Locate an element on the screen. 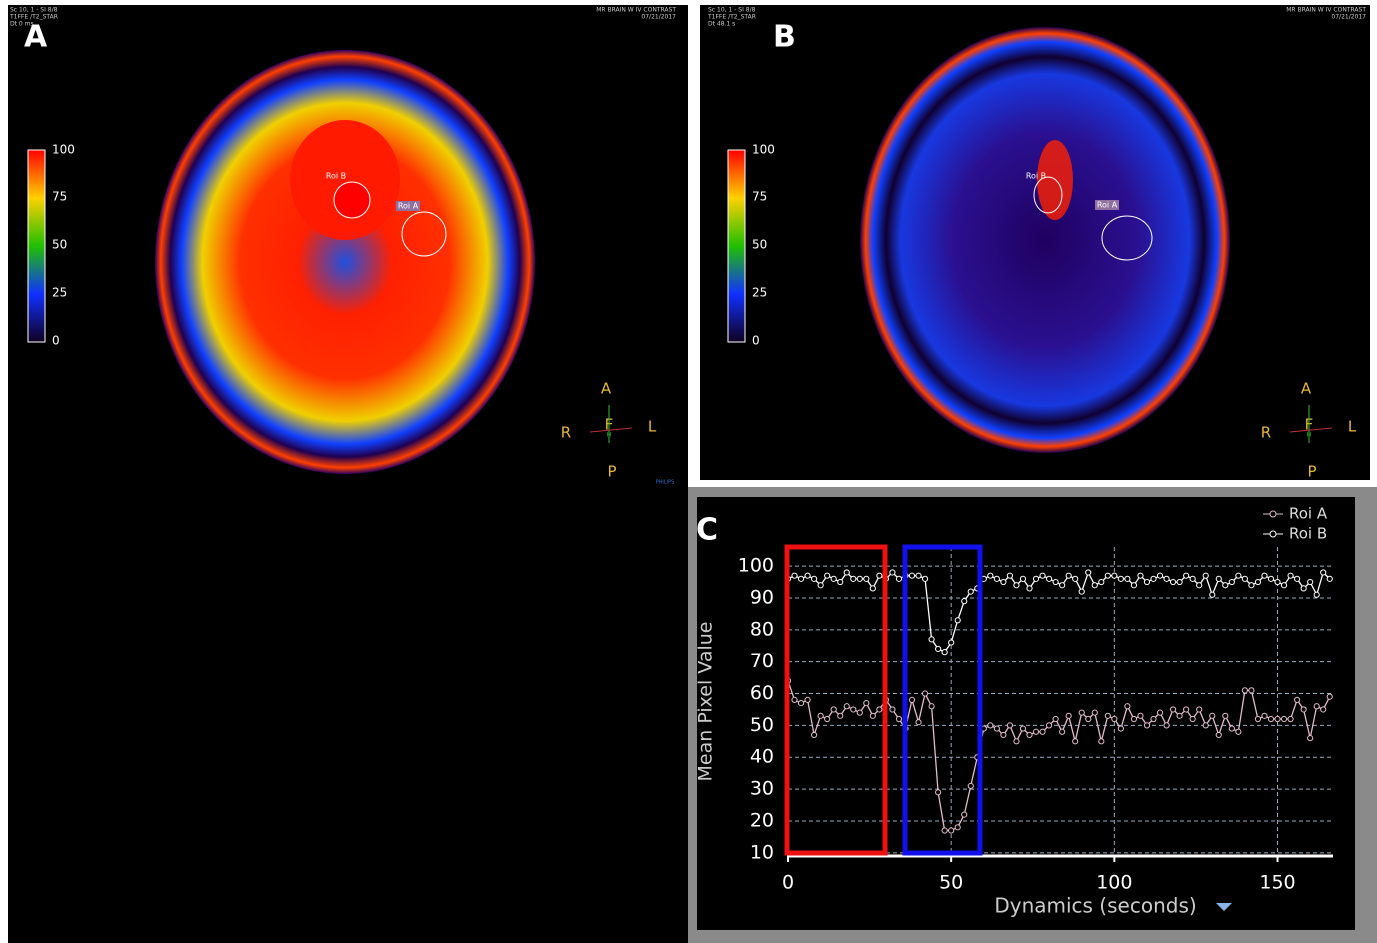 This screenshot has width=1377, height=943. orientation: A is located at coordinates (1306, 389).